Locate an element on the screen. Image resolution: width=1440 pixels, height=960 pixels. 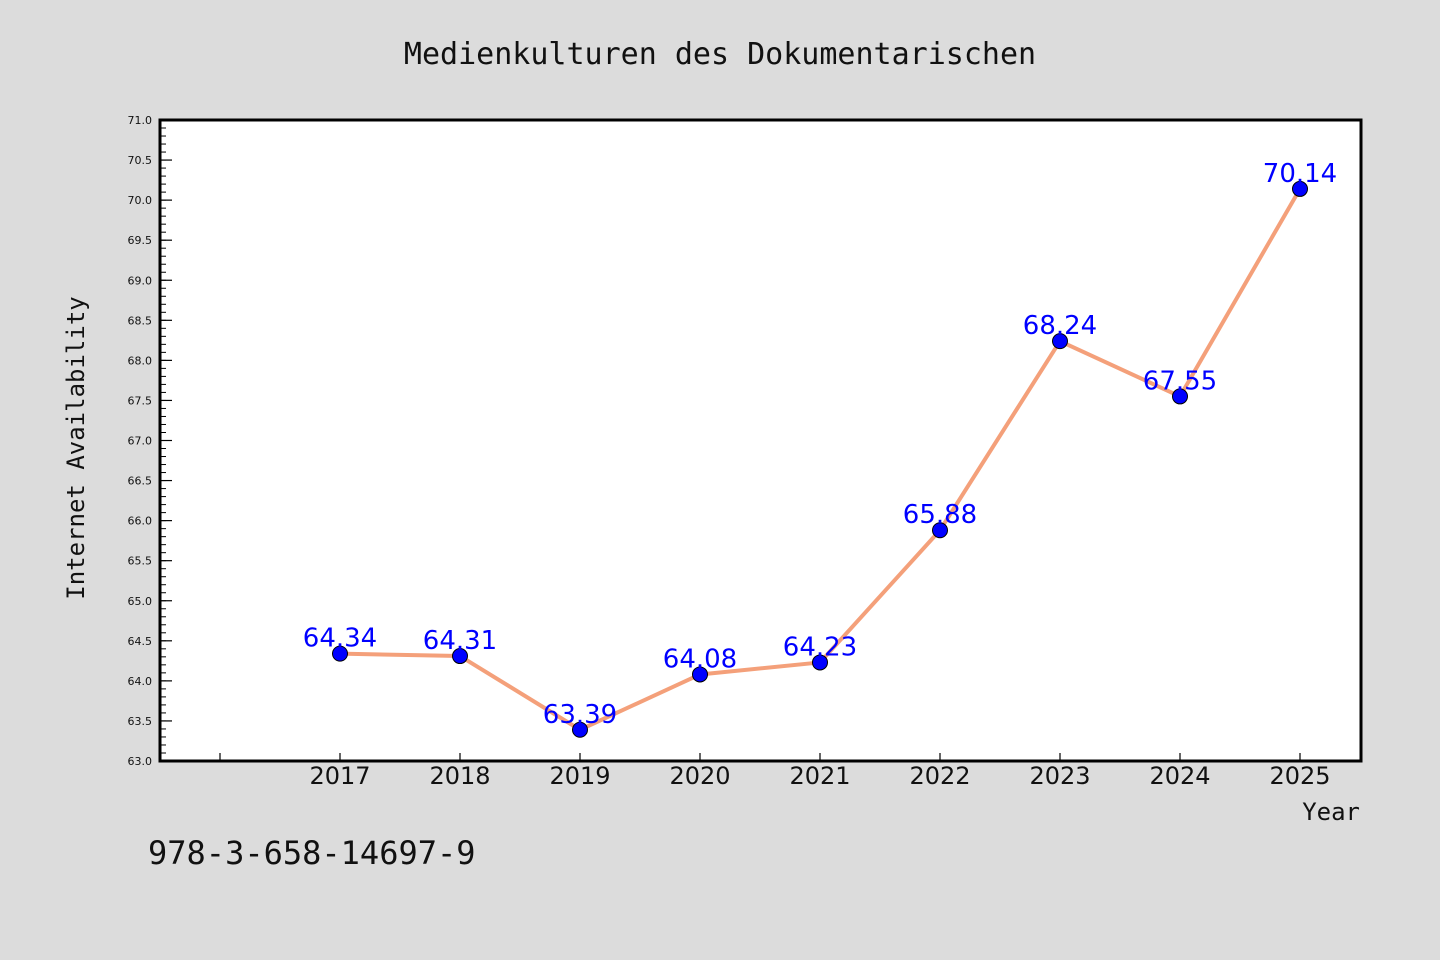
y-tick-label: 64.0 is located at coordinates (140, 681).